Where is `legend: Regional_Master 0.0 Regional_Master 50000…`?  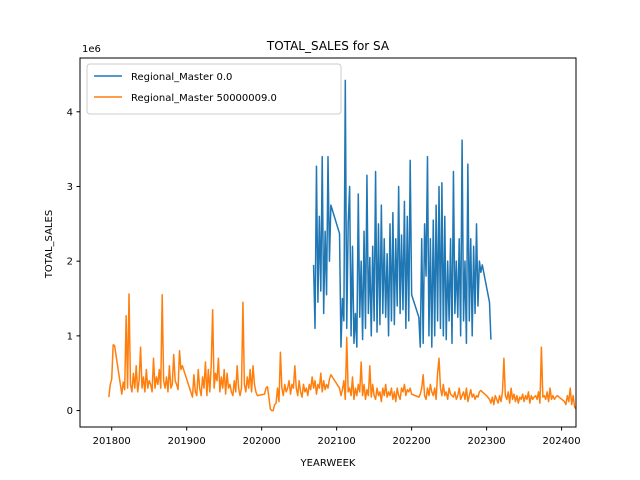
legend: Regional_Master 0.0 Regional_Master 50000… is located at coordinates (214, 89).